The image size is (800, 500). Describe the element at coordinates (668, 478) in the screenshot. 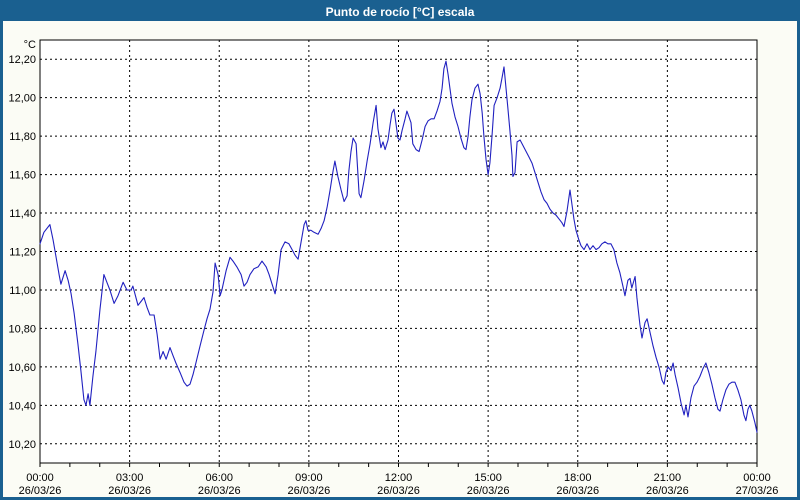

I see `x-tick-time-label: 21:00` at that location.